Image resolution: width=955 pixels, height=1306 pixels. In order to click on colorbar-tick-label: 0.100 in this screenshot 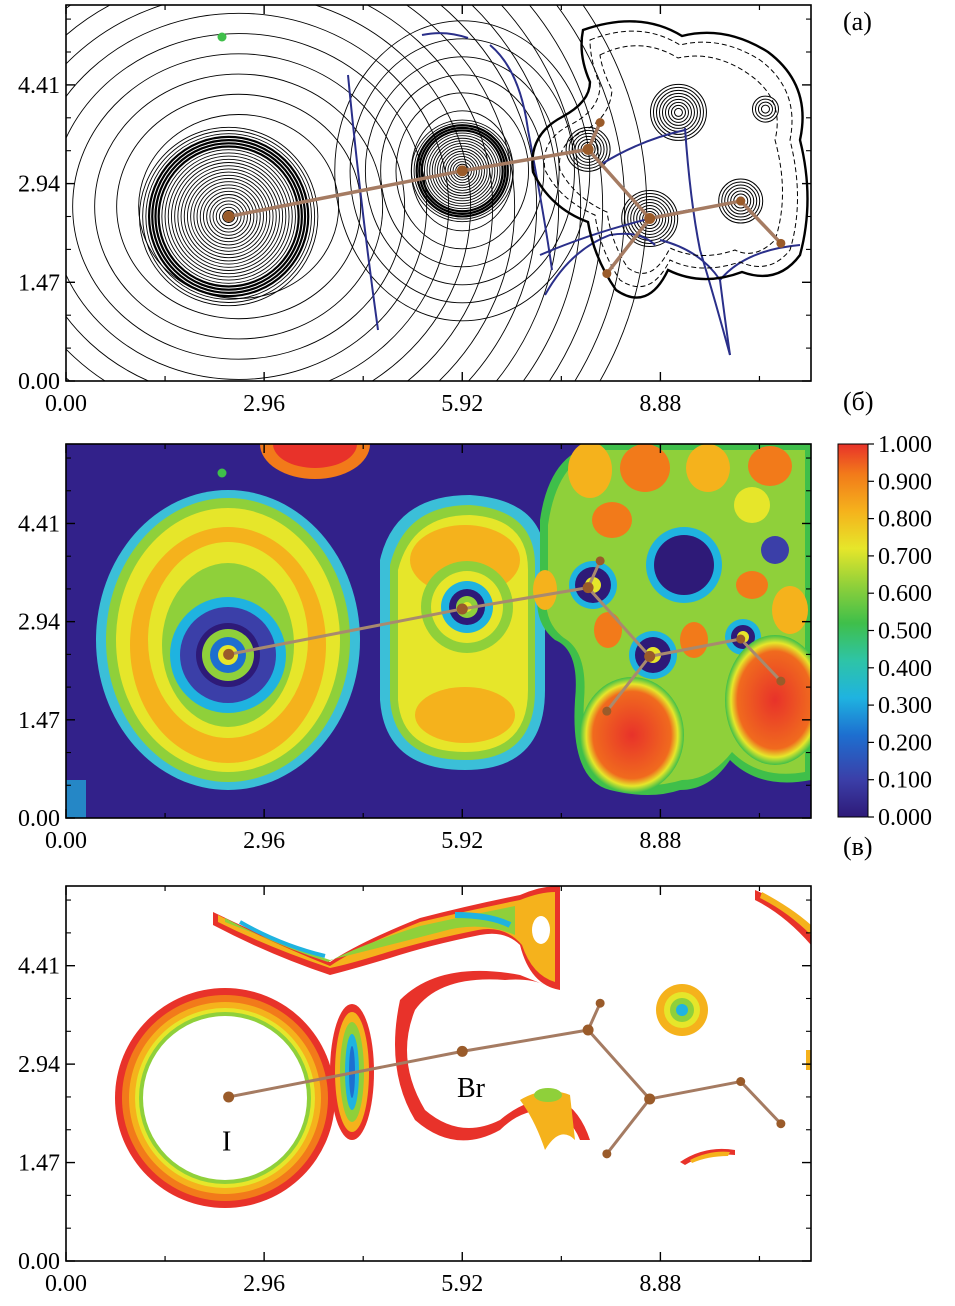, I will do `click(905, 781)`.